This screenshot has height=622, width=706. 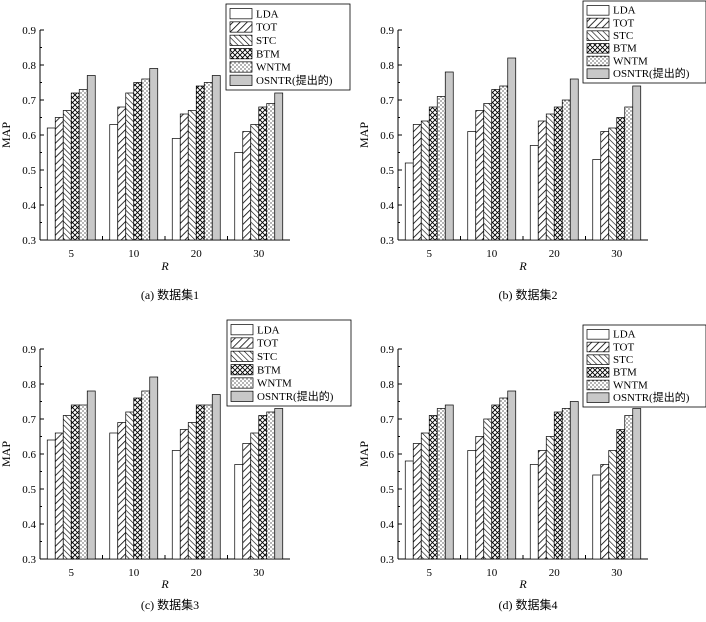 What do you see at coordinates (91, 158) in the screenshot?
I see `bar-osntr-r5` at bounding box center [91, 158].